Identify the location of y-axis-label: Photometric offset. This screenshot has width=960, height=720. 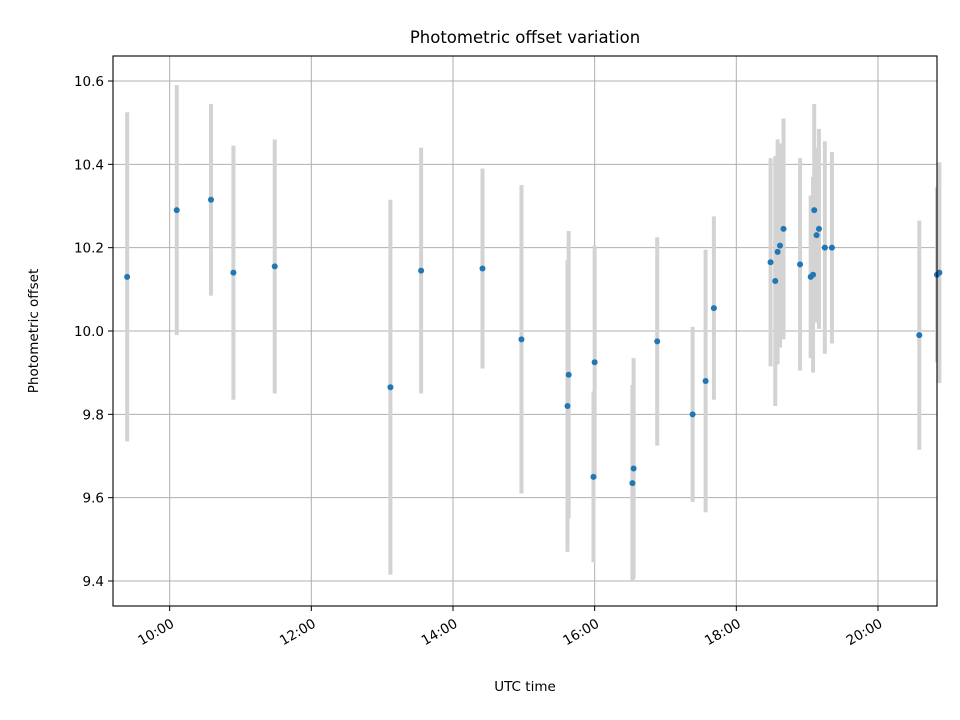
(34, 331).